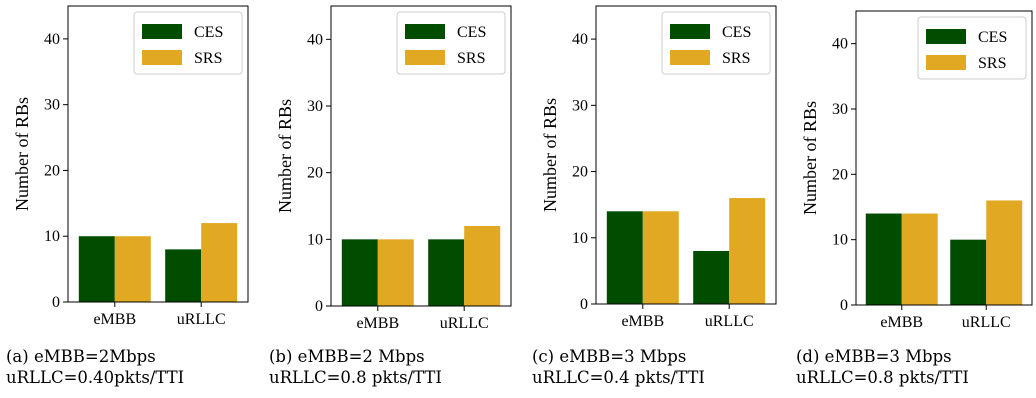 This screenshot has height=398, width=1036. Describe the element at coordinates (916, 367) in the screenshot. I see `caption-d: (d) eMBB=3 Mbps uRLLC=0.8 pkts/TTI` at that location.